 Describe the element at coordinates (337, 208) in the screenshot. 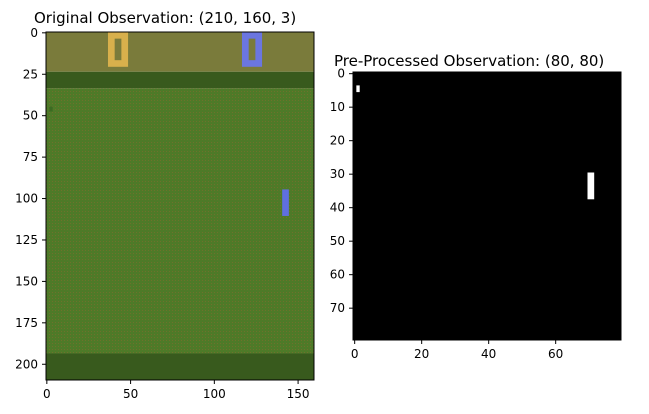

I see `y-tick-label: 40` at that location.